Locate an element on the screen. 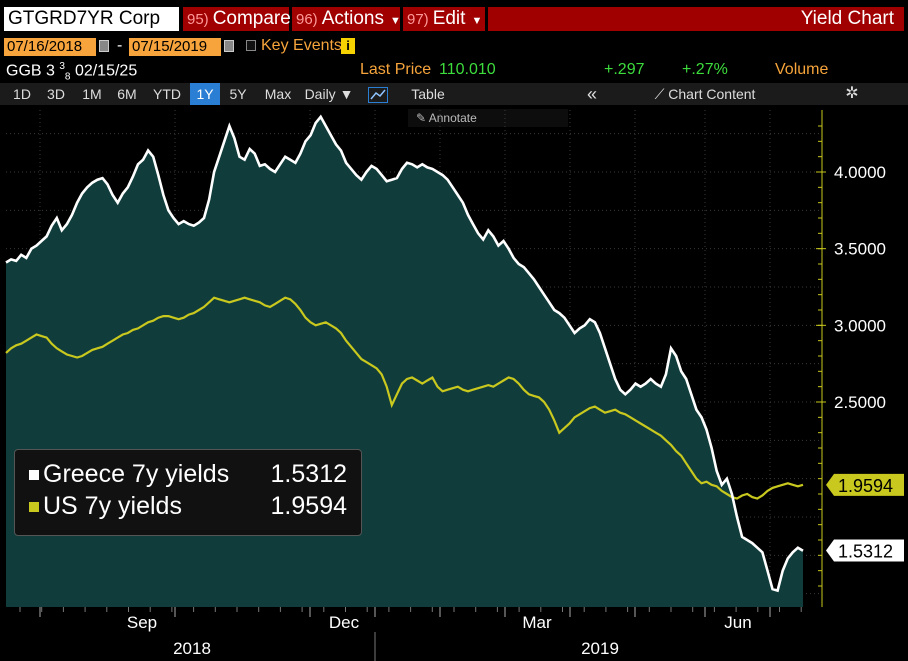 Image resolution: width=908 pixels, height=661 pixels. line-chart-icon is located at coordinates (378, 94).